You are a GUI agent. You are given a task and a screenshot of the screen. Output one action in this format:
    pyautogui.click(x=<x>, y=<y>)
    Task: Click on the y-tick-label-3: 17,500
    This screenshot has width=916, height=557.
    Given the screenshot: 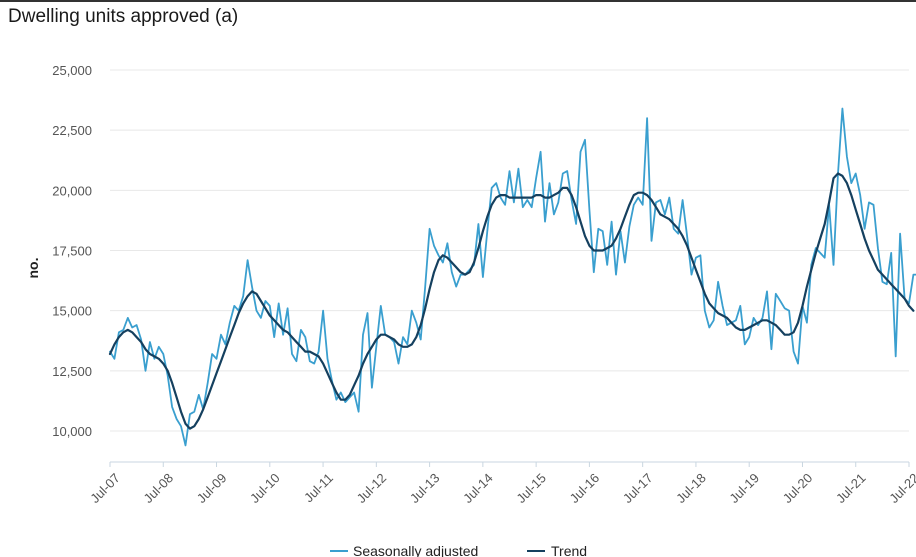 What is the action you would take?
    pyautogui.click(x=72, y=251)
    